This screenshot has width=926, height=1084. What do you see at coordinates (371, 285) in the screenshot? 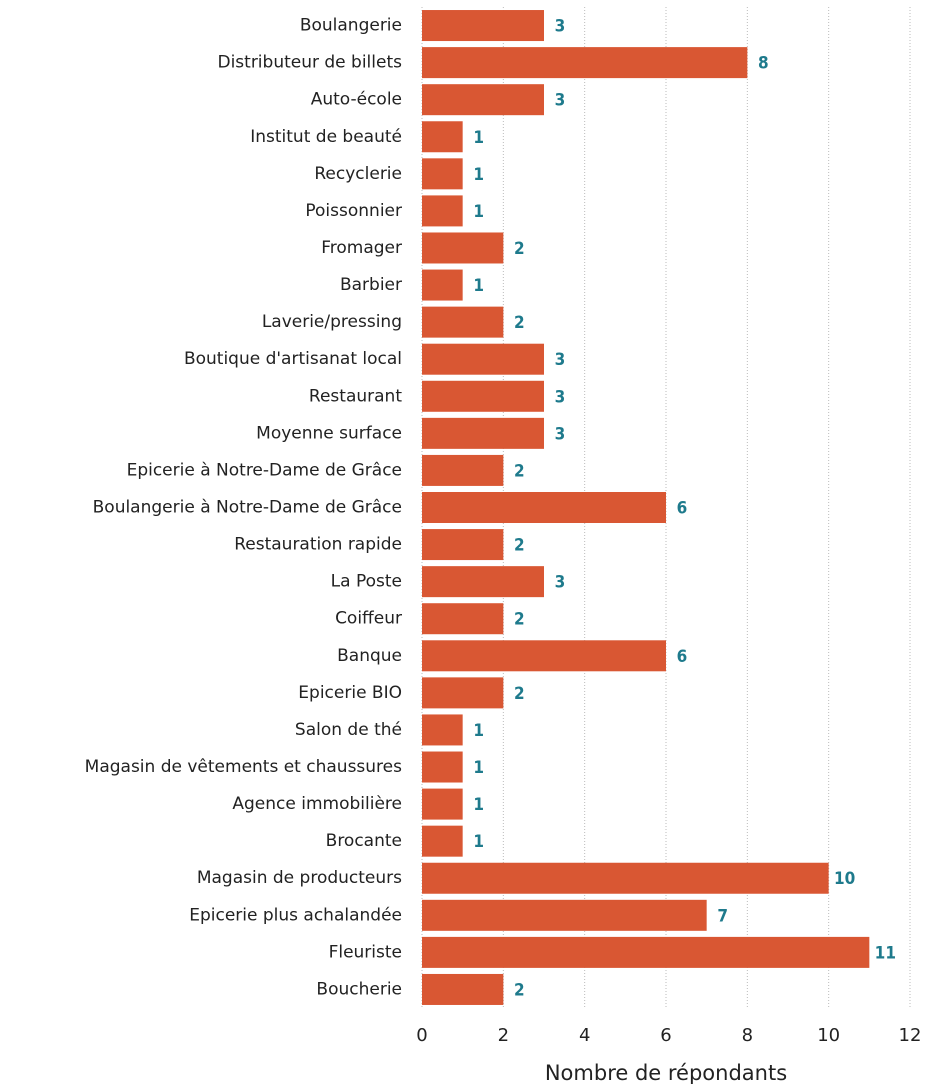
I see `y-tick-label: Barbier` at bounding box center [371, 285].